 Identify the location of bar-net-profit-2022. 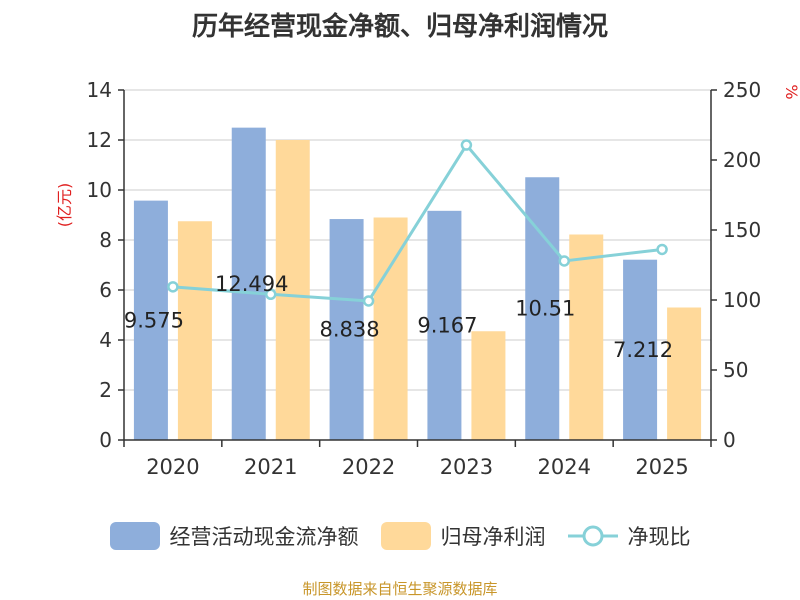
(390, 328).